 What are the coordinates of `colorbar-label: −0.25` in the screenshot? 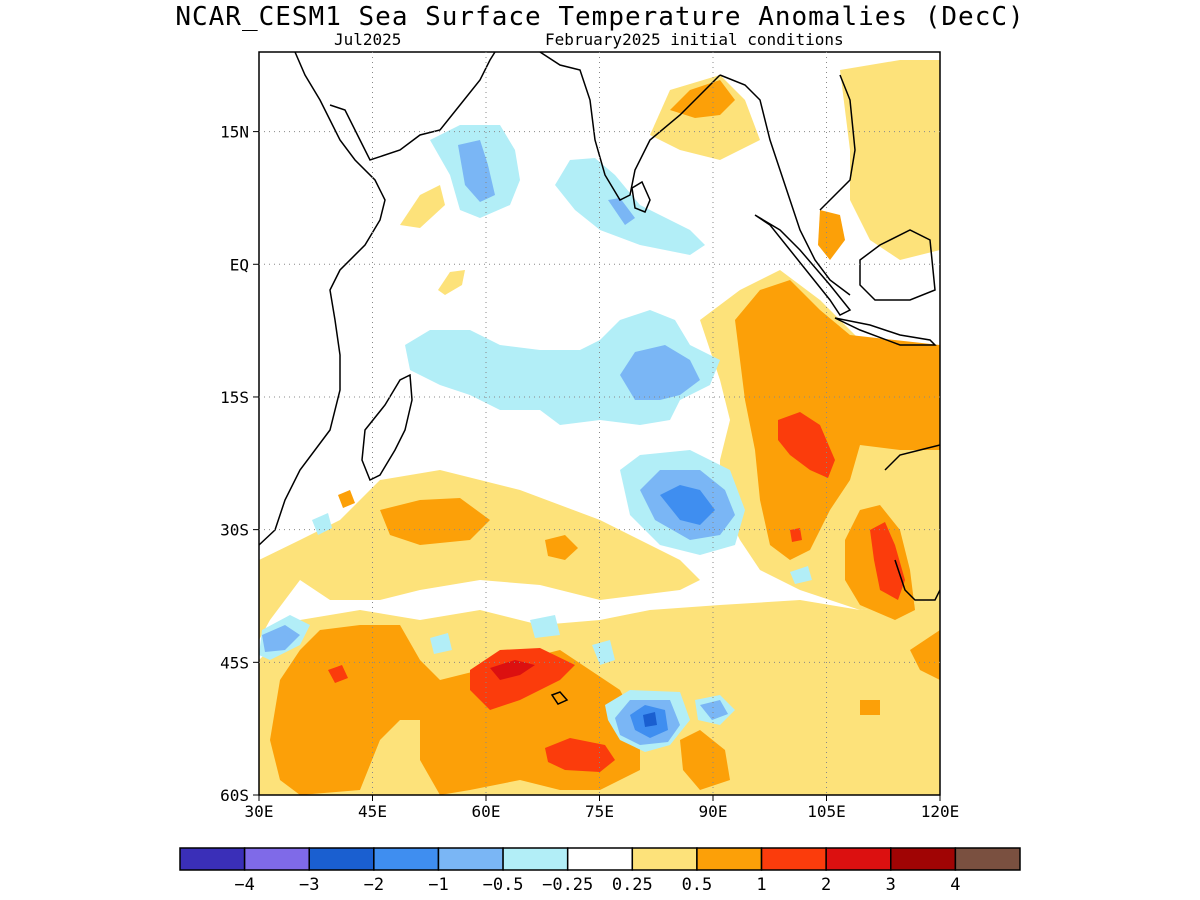 It's located at (567, 885).